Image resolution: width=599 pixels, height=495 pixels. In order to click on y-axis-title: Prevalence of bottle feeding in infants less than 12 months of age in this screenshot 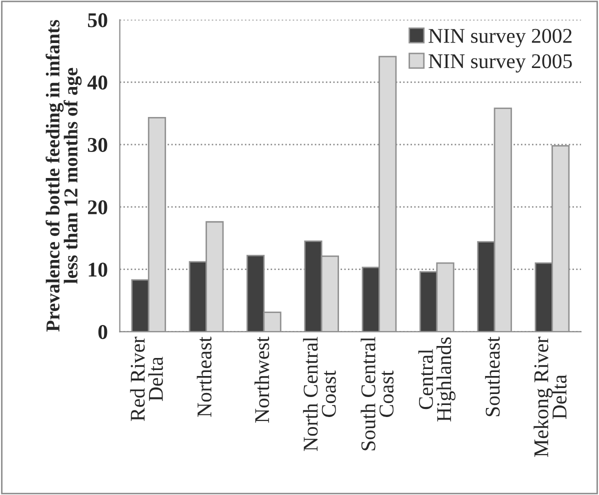, I will do `click(64, 176)`.